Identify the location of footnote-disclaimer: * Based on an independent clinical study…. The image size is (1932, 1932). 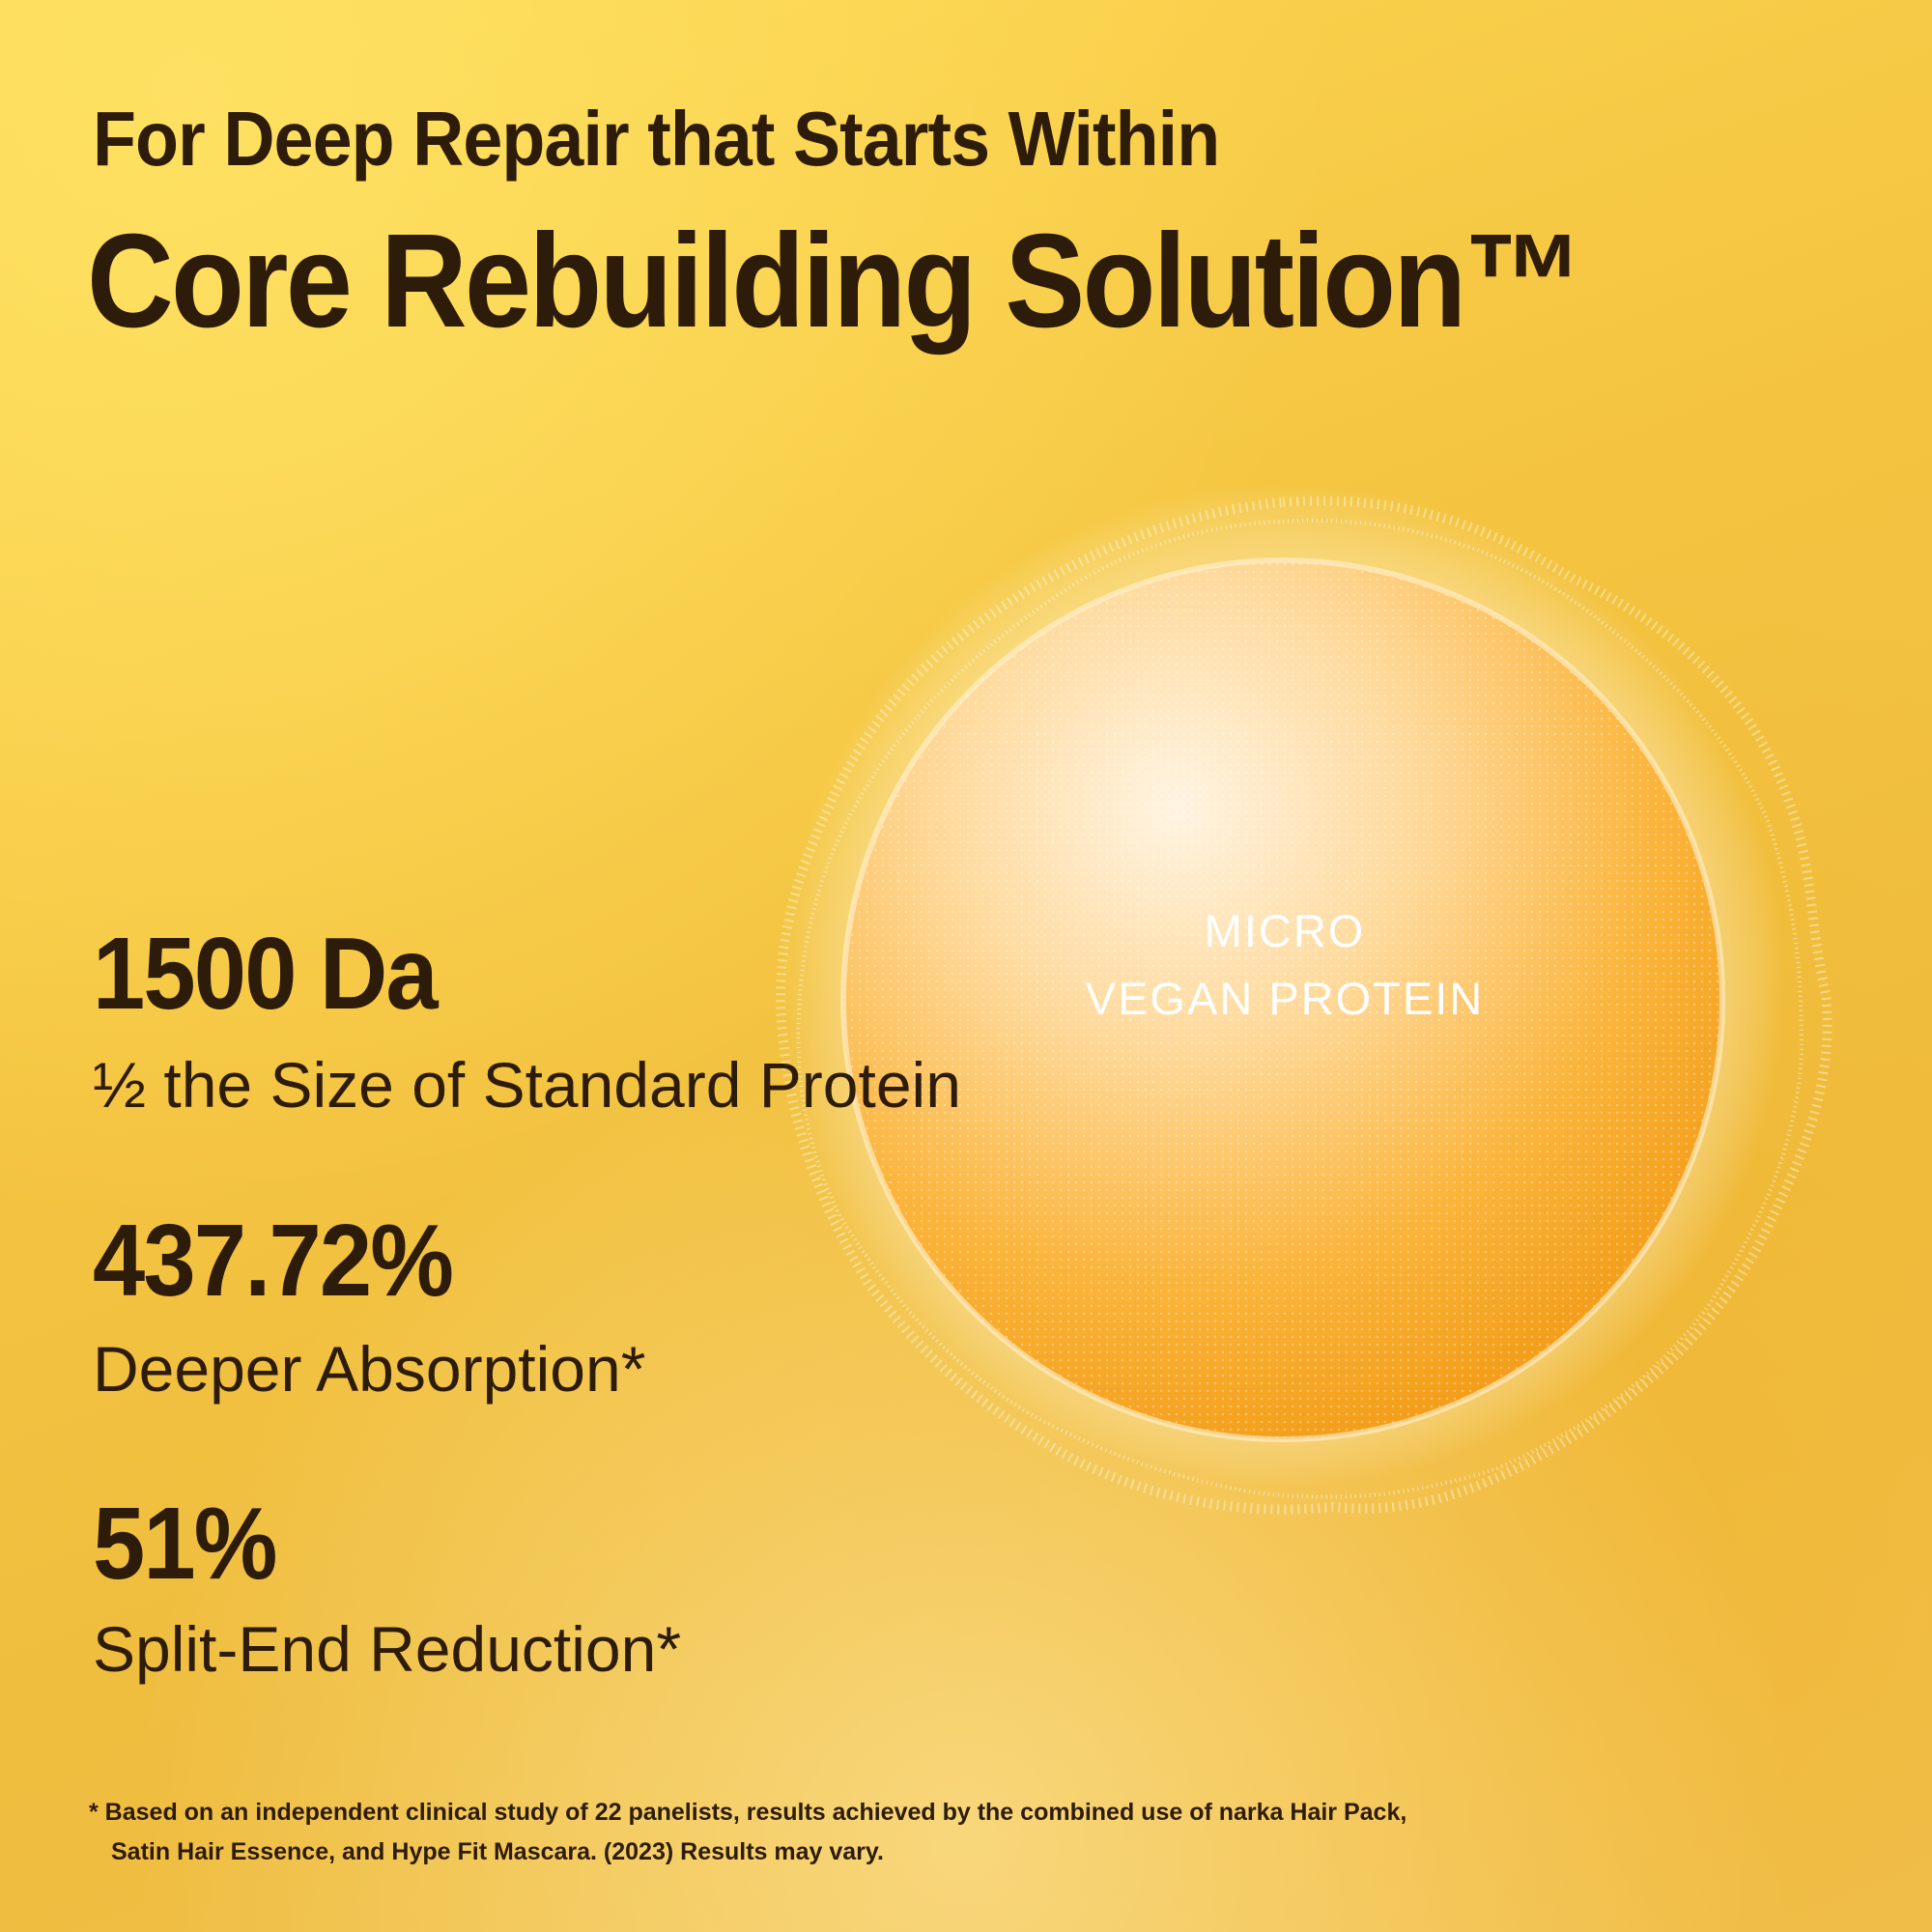
(747, 1832).